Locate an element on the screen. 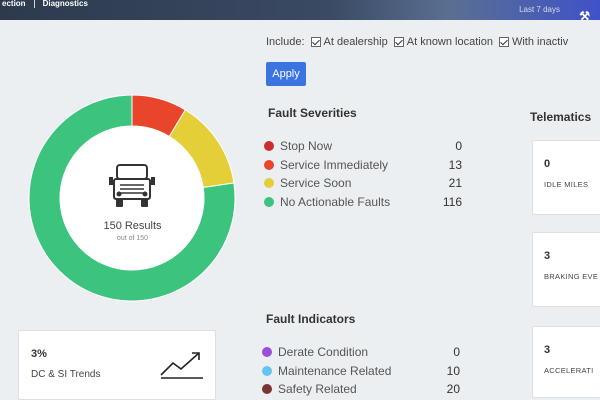  include-label: Include: is located at coordinates (285, 42).